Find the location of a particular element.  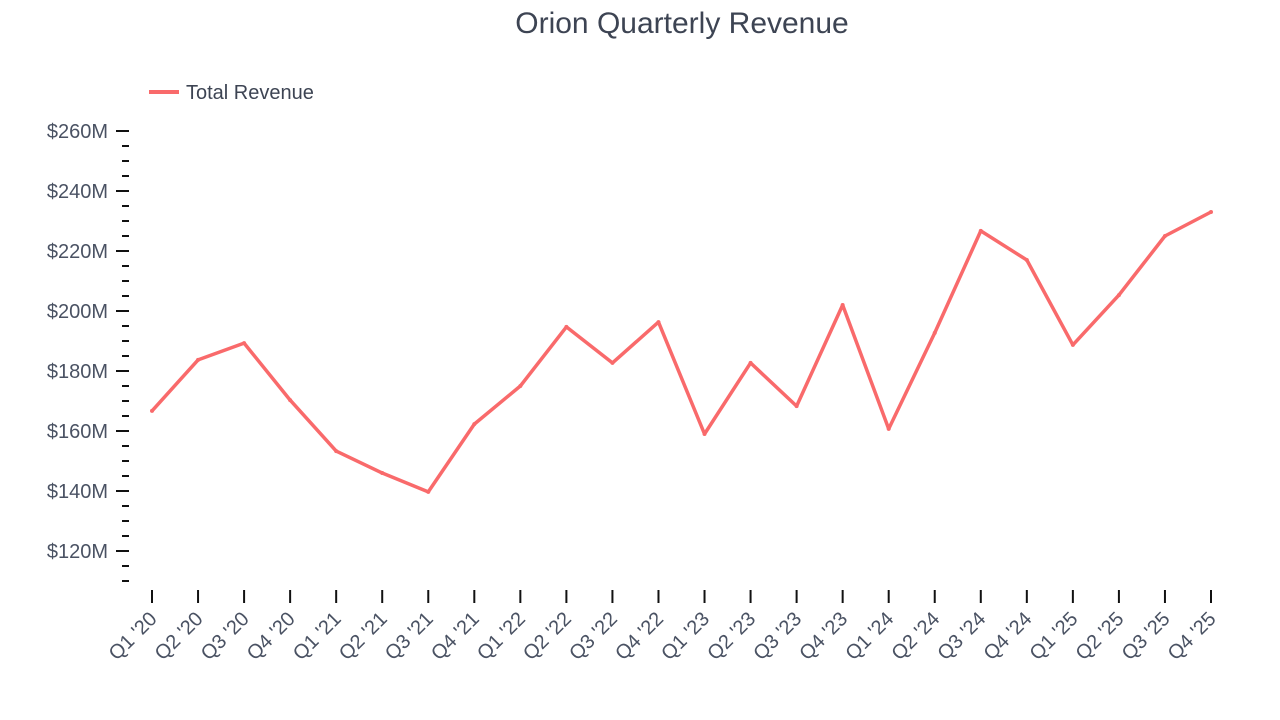

x-tick-label: Q3 '24 is located at coordinates (962, 636).